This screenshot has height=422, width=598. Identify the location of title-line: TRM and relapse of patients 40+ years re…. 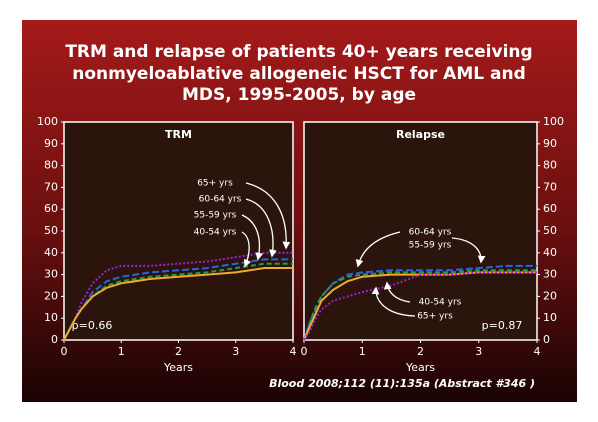
(298, 52).